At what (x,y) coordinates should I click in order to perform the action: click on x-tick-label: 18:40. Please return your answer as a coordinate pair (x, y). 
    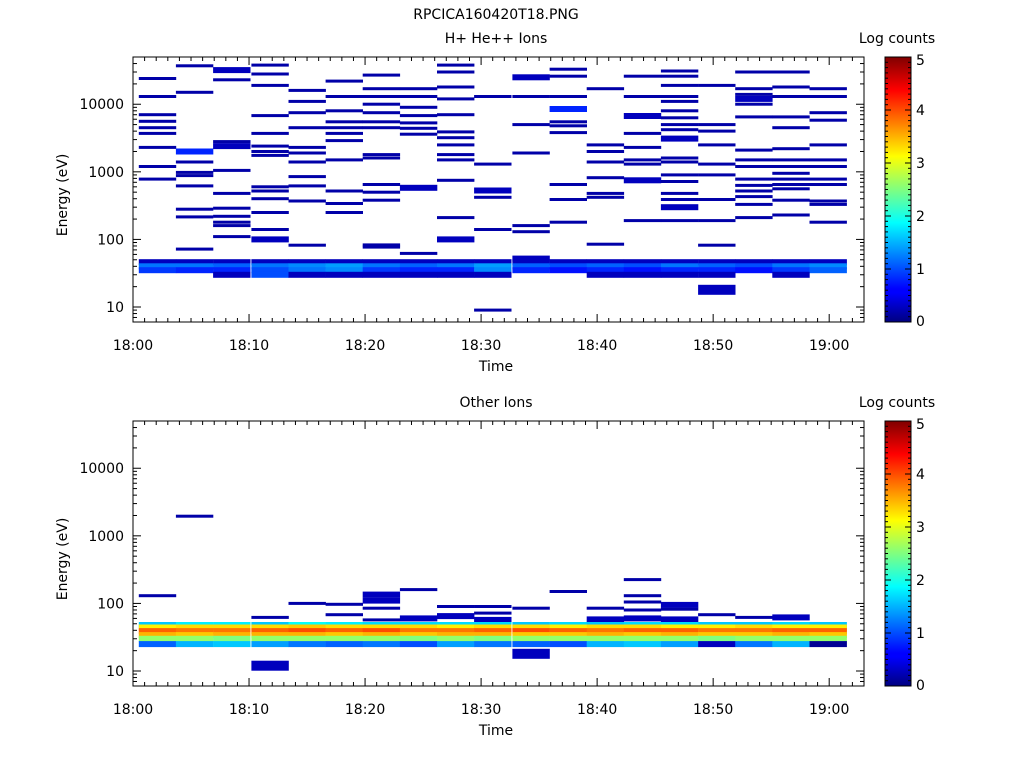
    Looking at the image, I should click on (597, 346).